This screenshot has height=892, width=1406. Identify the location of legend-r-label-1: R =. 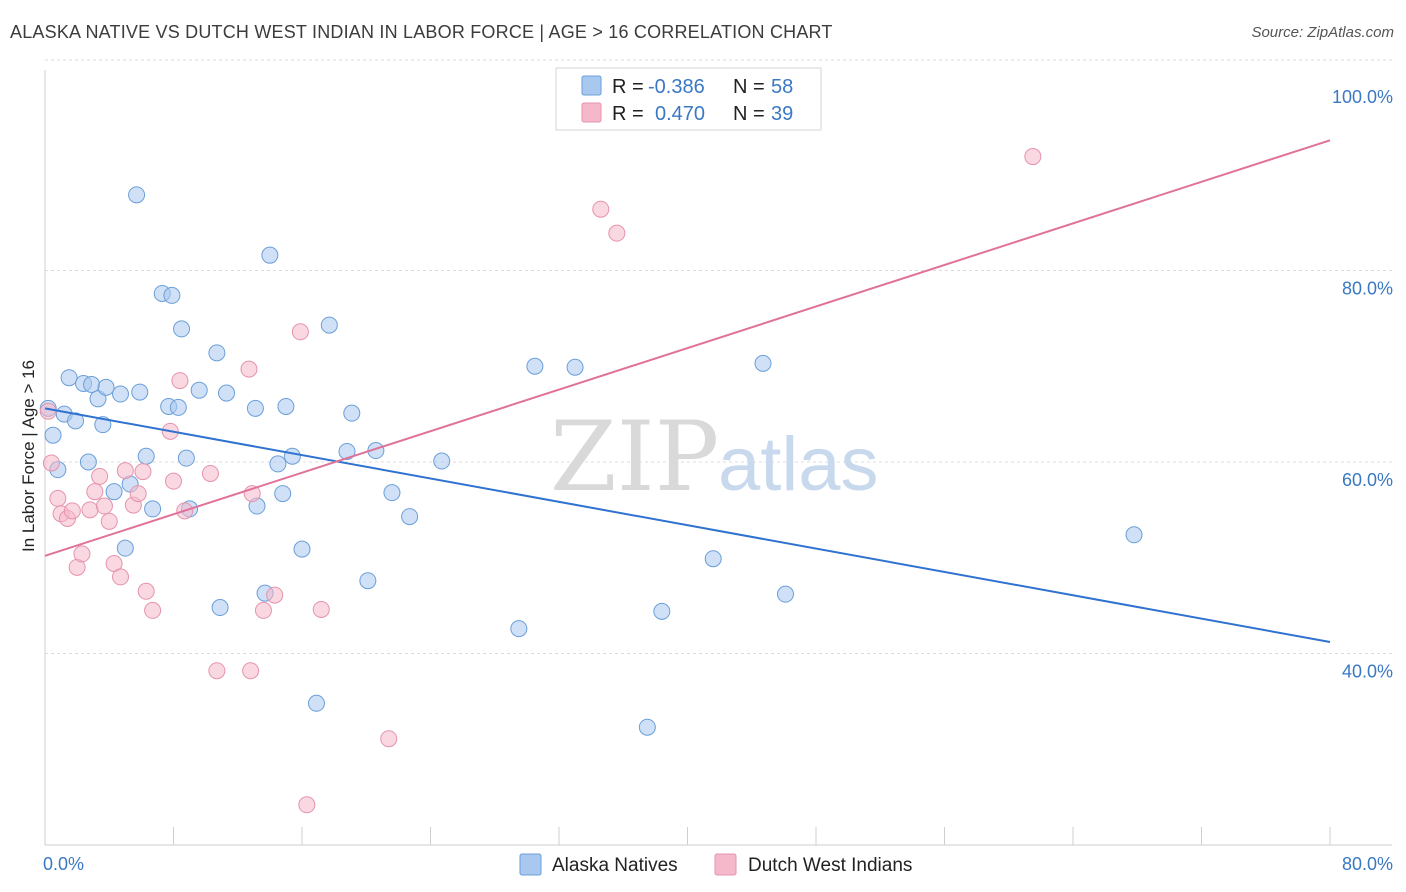
(628, 87).